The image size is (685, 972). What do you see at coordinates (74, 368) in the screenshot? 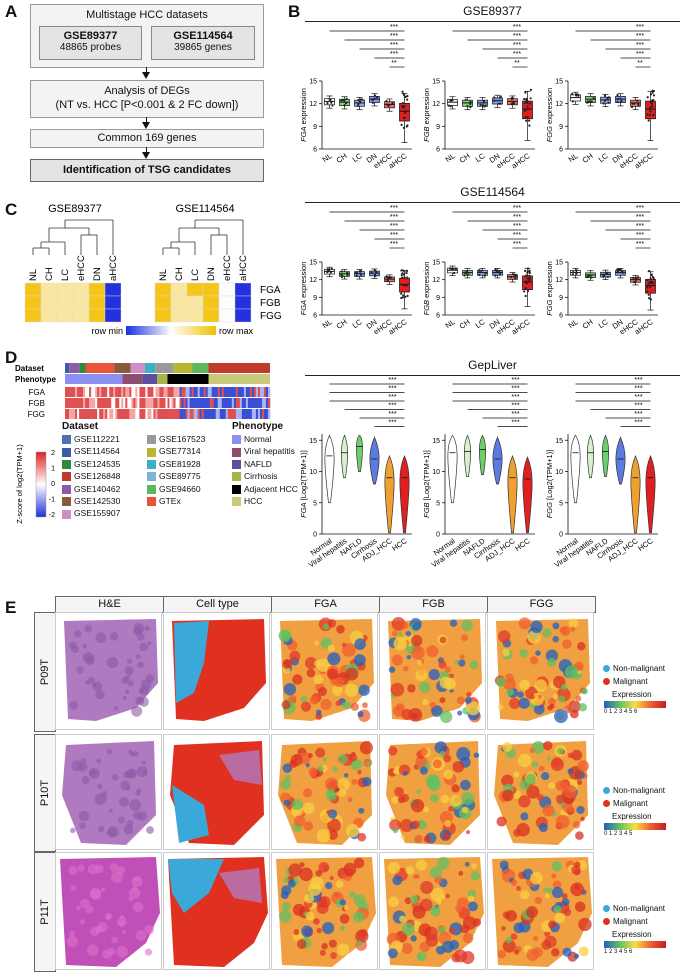
I see `dataset-bar` at bounding box center [74, 368].